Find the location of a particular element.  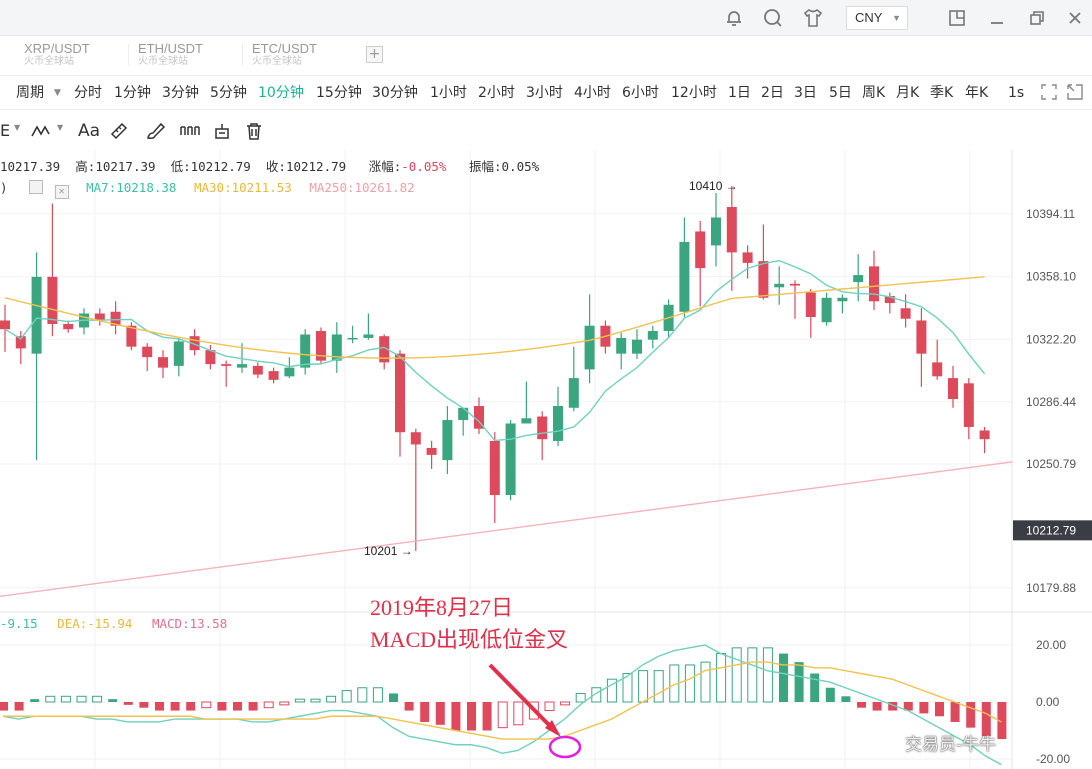

period-item: 月K is located at coordinates (908, 93).